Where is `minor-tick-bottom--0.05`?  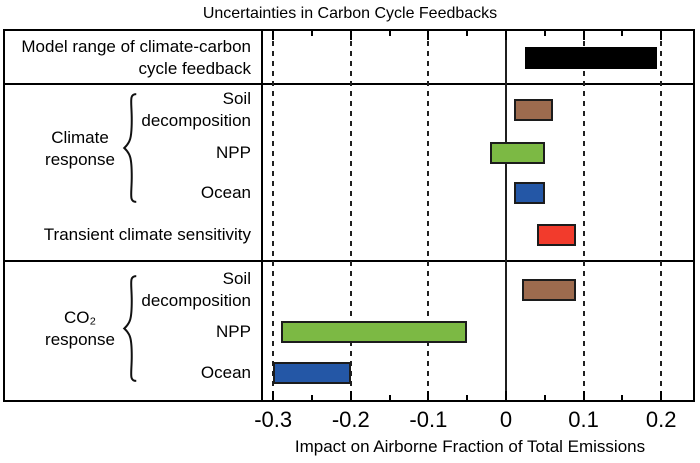 minor-tick-bottom--0.05 is located at coordinates (467, 397).